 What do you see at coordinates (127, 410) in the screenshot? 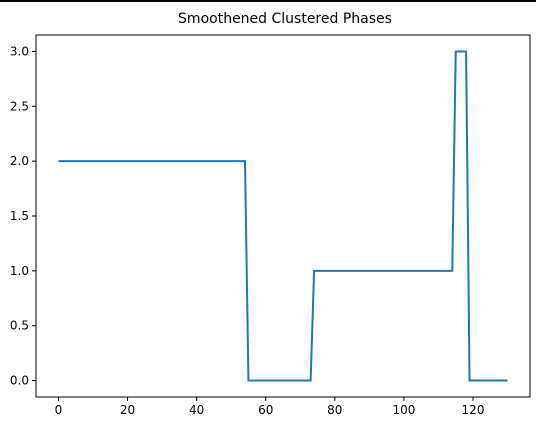
I see `x-tick-label: 20` at bounding box center [127, 410].